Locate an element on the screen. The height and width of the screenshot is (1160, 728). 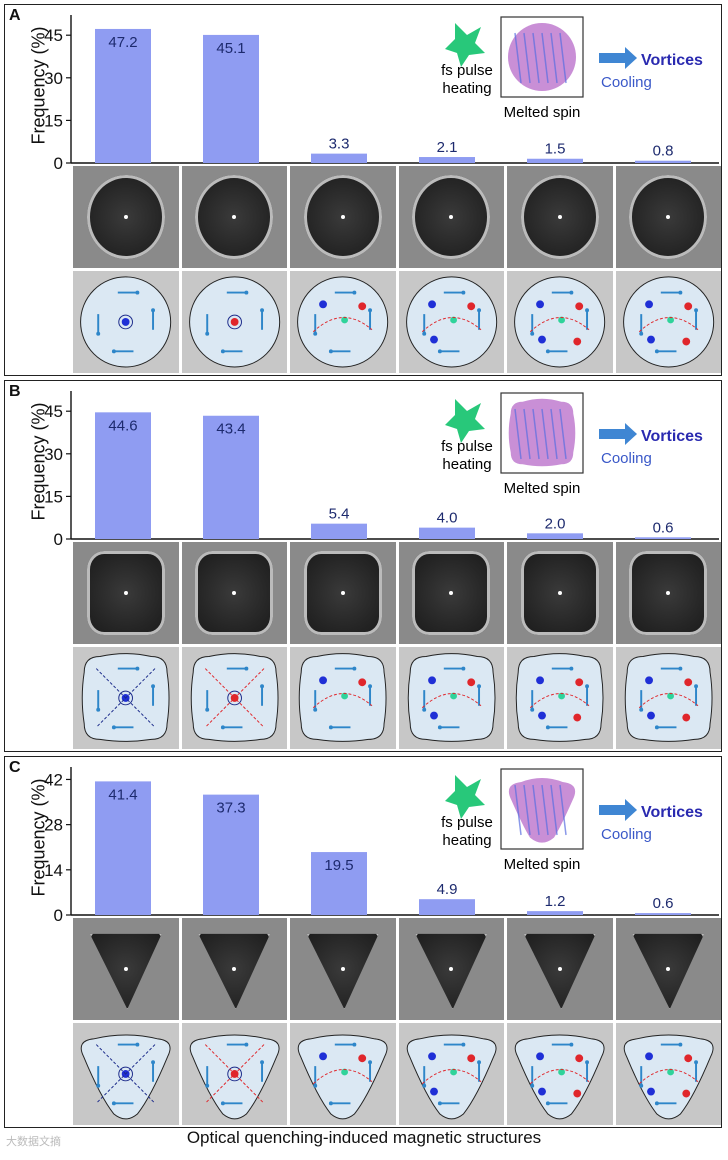
bar-value-label: 19.5 is located at coordinates (338, 865).